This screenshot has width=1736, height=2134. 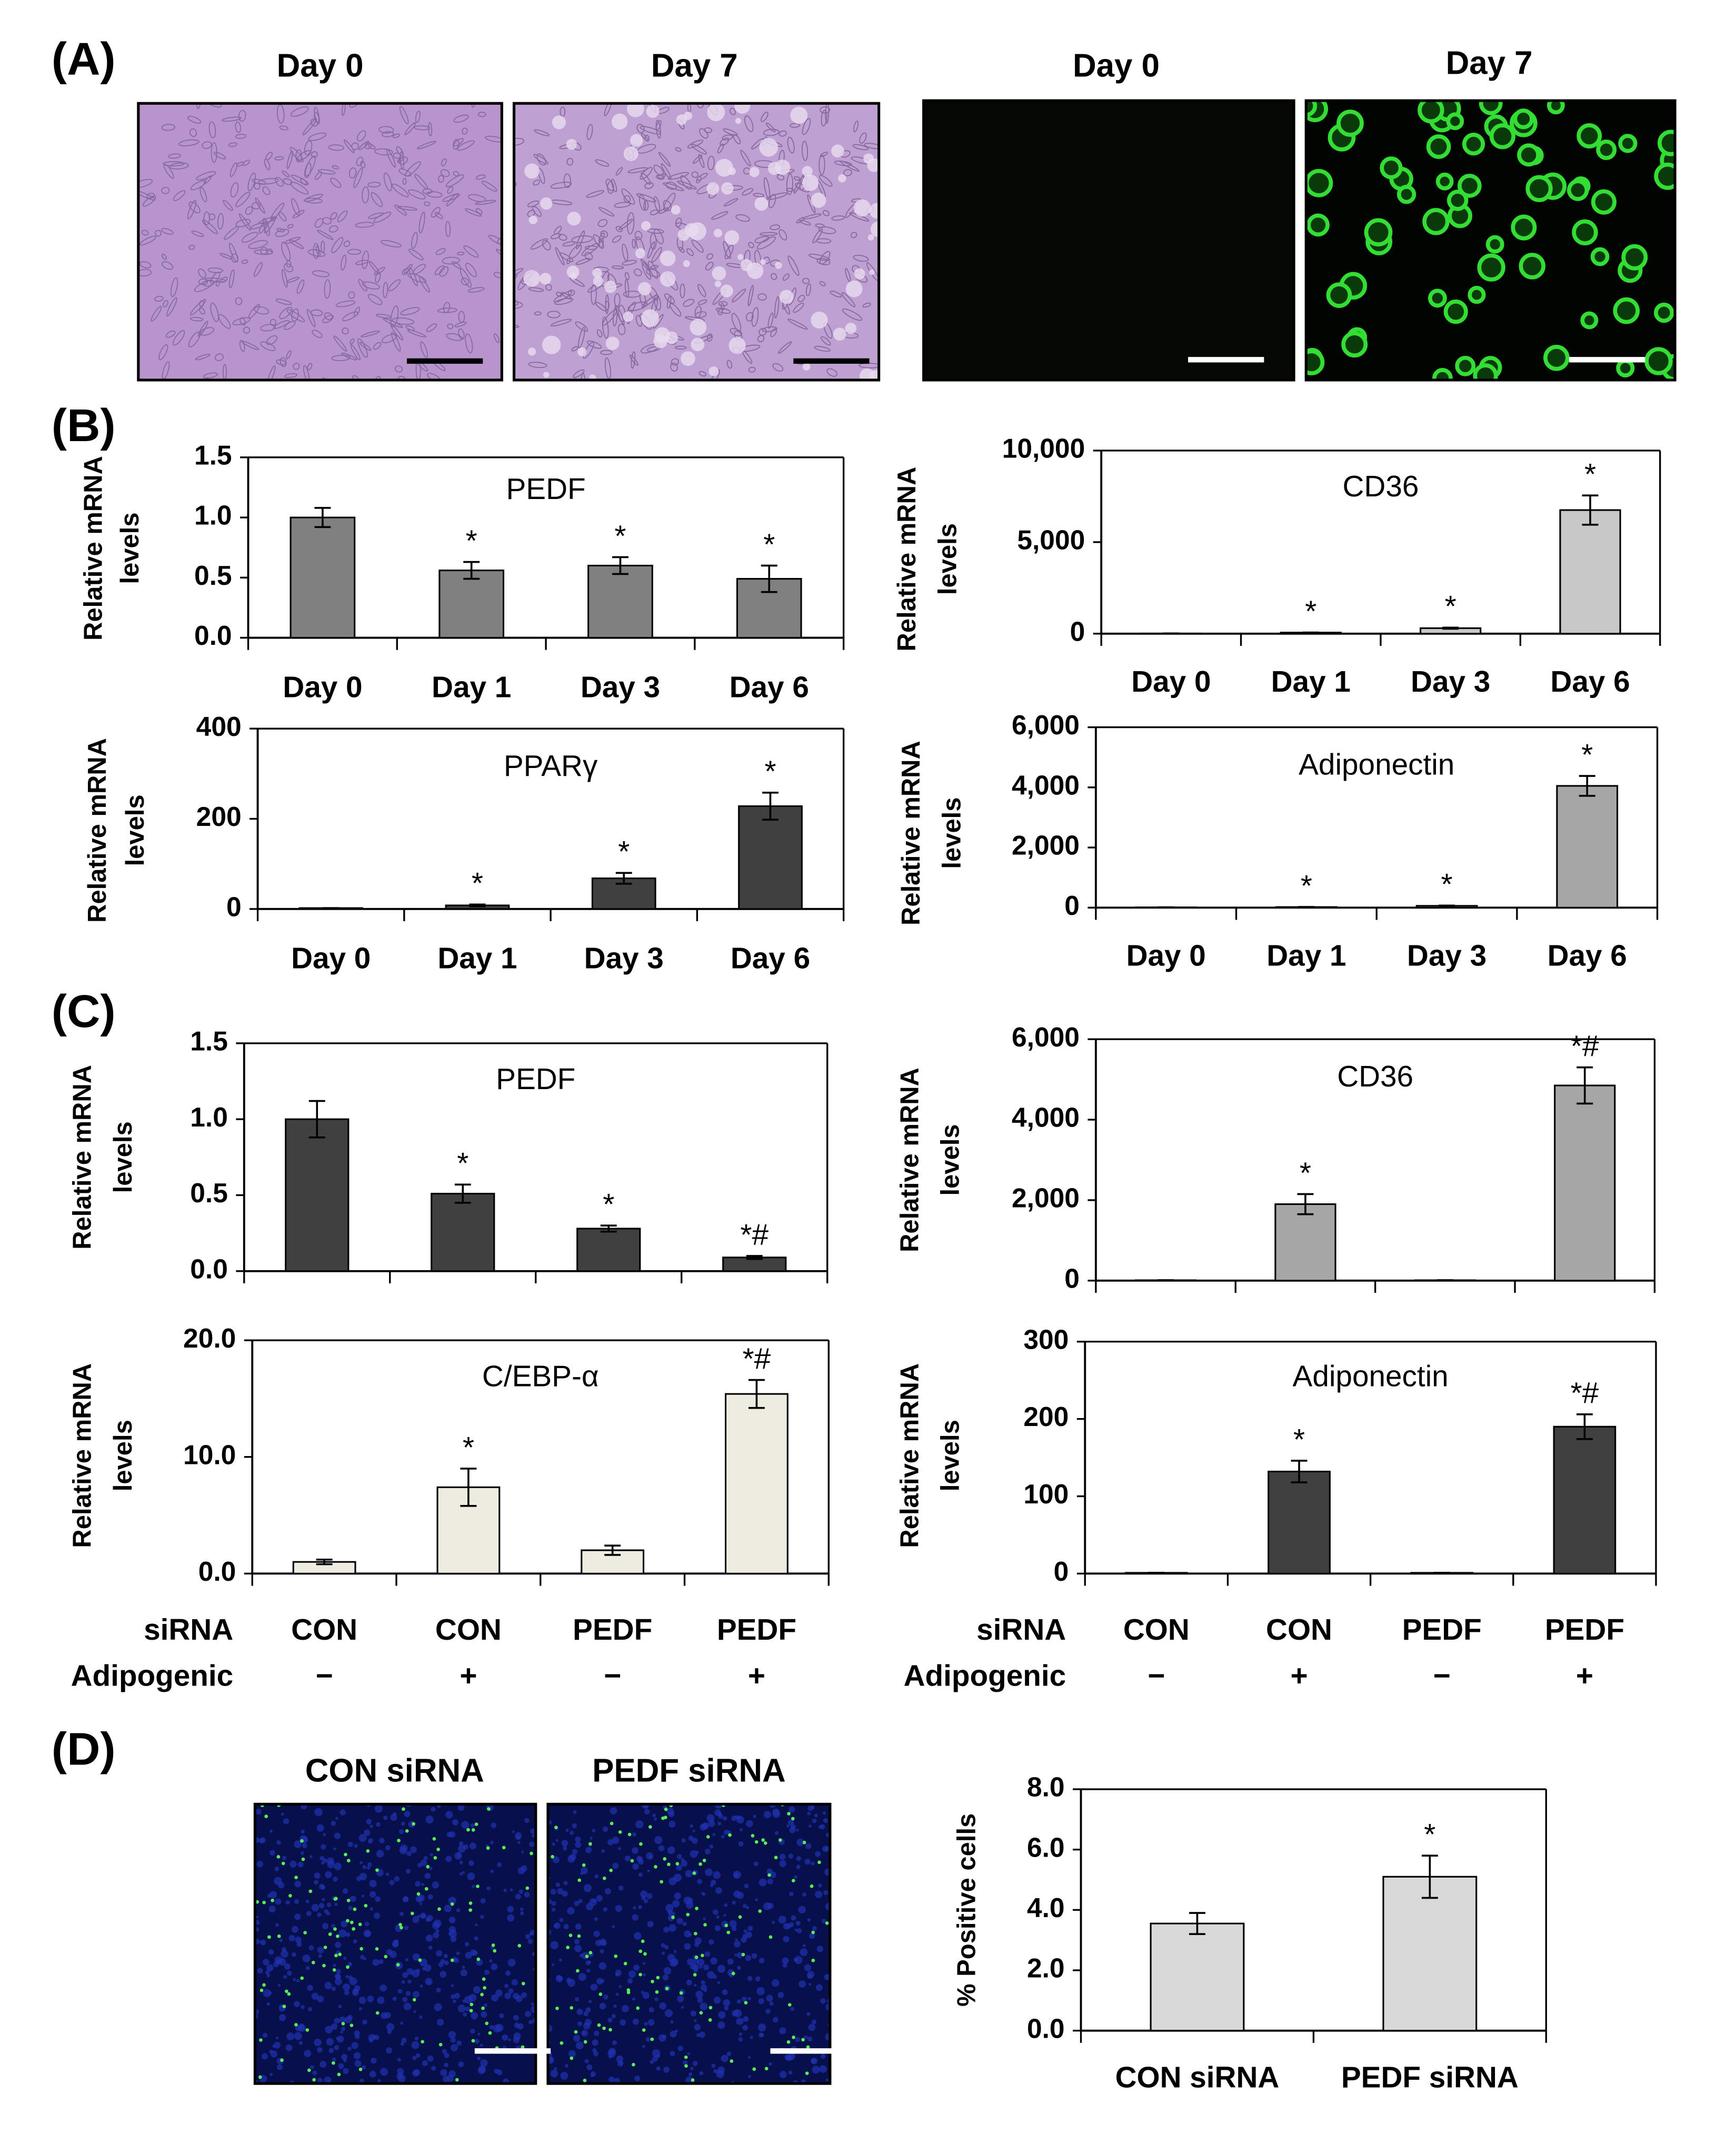 What do you see at coordinates (152, 1676) in the screenshot?
I see `x-row-name: Adipogenic` at bounding box center [152, 1676].